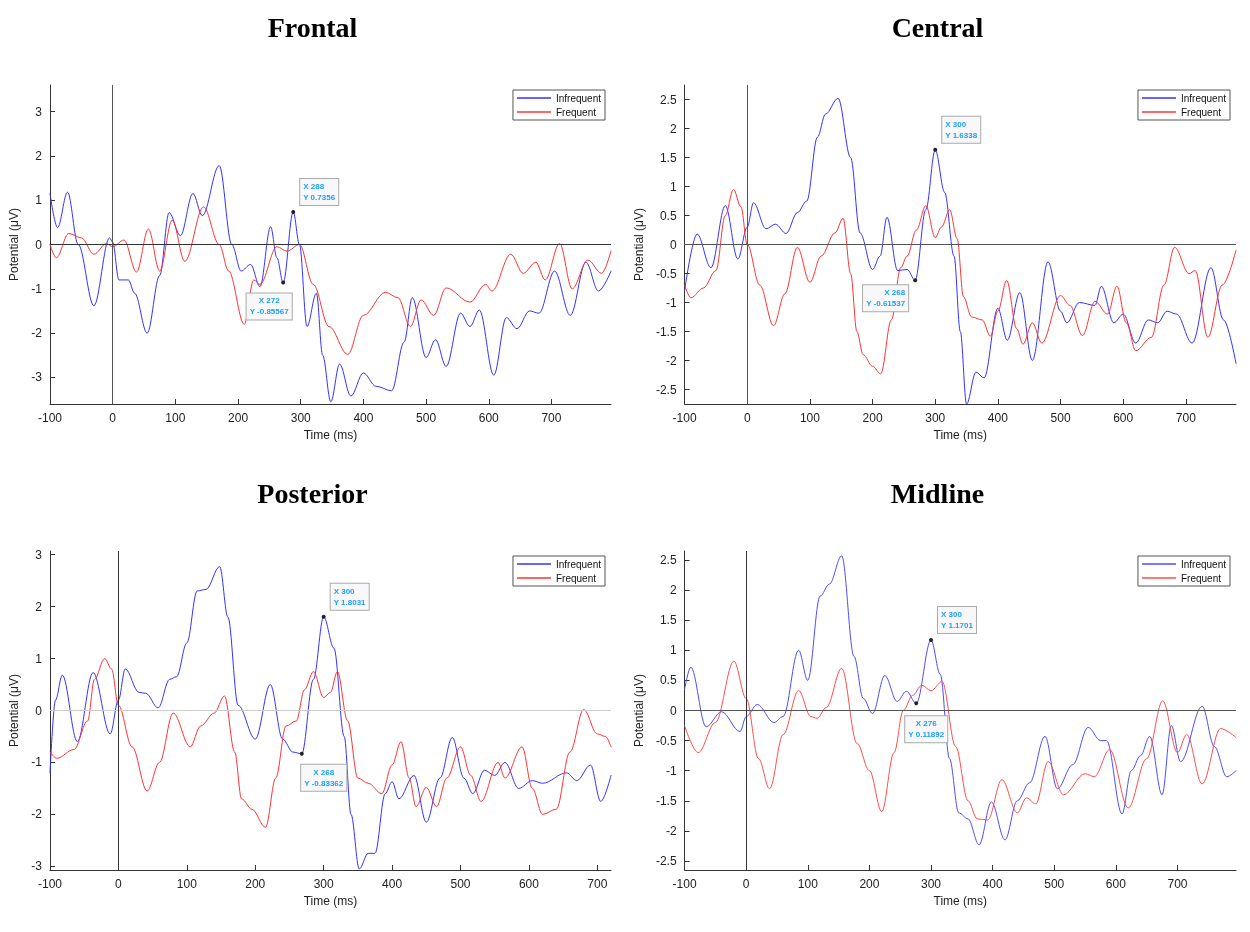 The width and height of the screenshot is (1250, 932). What do you see at coordinates (937, 493) in the screenshot?
I see `chart-title: Midline` at bounding box center [937, 493].